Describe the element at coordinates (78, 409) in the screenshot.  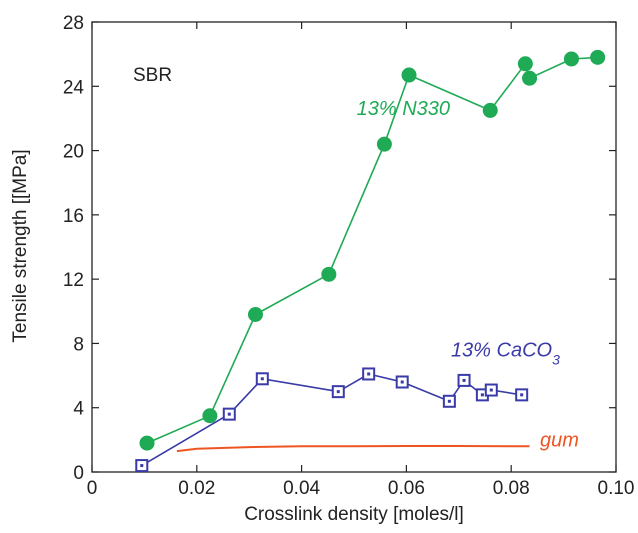
I see `y-tick-label: 4` at that location.